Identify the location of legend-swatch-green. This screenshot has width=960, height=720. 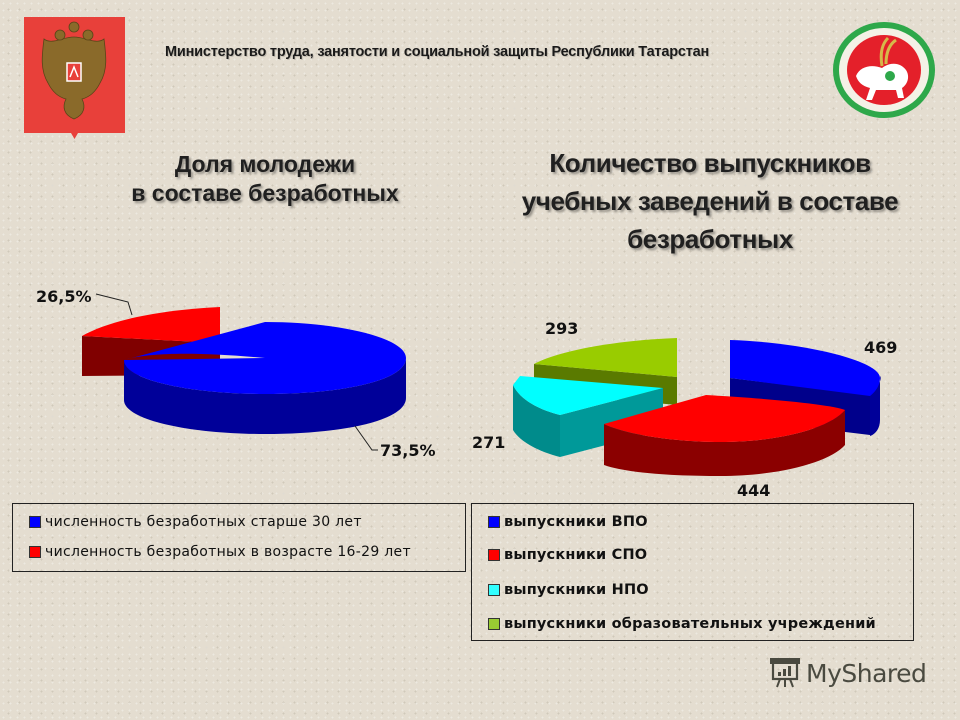
(494, 624).